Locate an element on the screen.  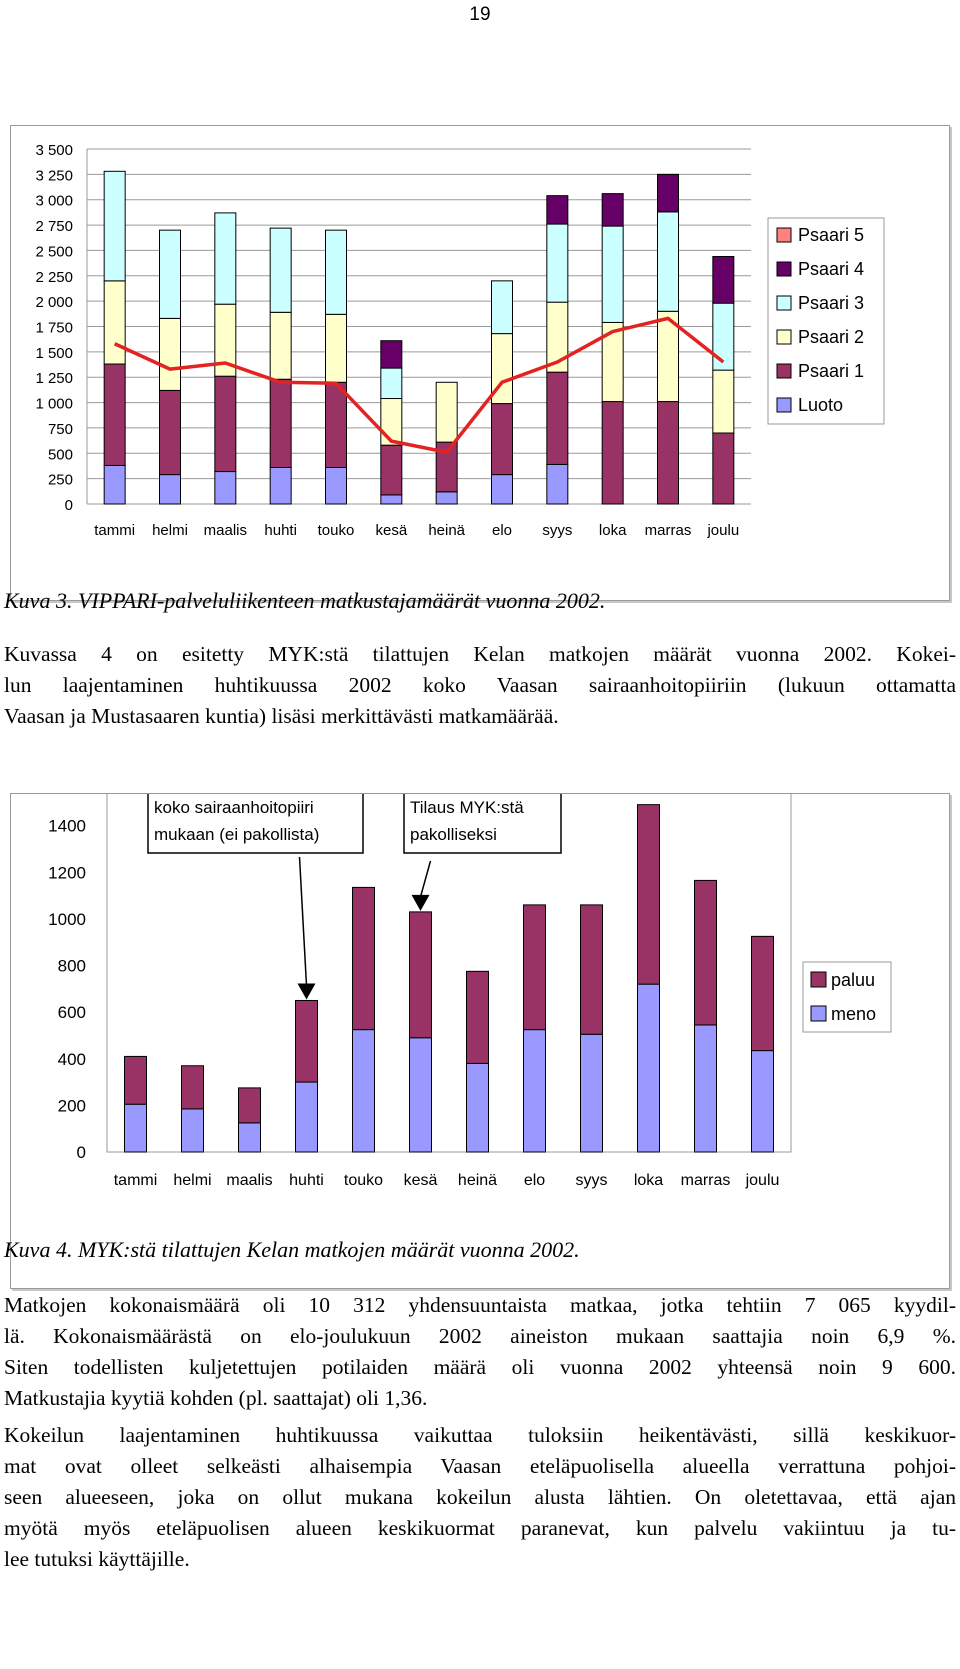
y-tick-label: 250 is located at coordinates (60, 480).